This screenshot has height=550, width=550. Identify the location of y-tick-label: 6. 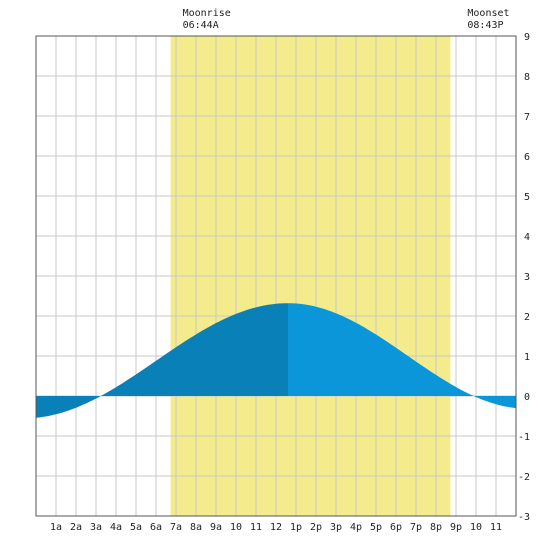
(527, 157).